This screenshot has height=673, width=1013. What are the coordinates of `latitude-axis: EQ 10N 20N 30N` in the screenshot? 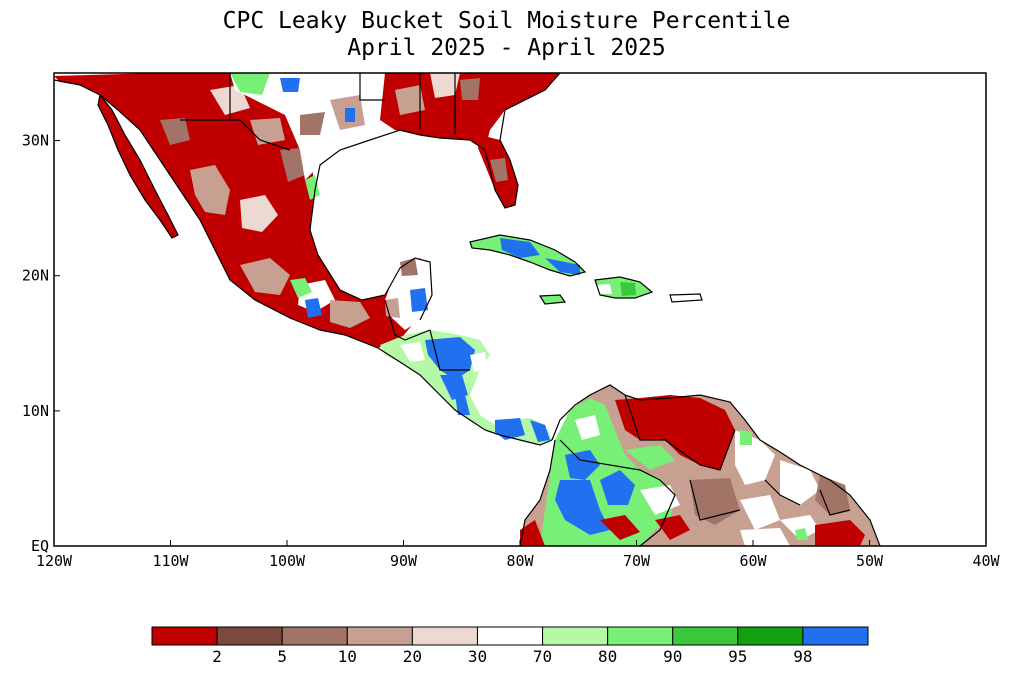 It's located at (41, 343).